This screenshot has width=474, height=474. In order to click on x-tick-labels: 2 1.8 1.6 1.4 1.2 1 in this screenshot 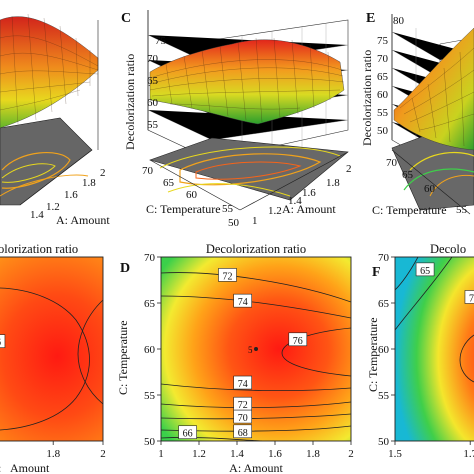, I will do `click(302, 195)`.